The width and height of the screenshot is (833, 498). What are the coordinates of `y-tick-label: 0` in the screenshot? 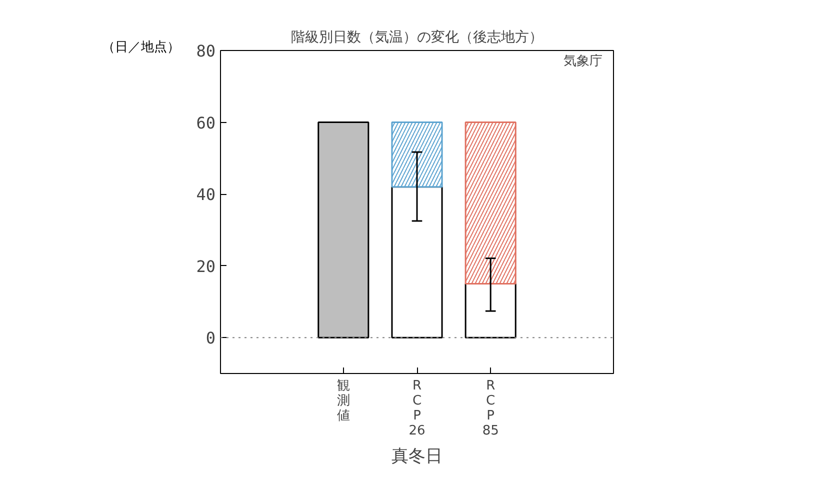 It's located at (211, 338).